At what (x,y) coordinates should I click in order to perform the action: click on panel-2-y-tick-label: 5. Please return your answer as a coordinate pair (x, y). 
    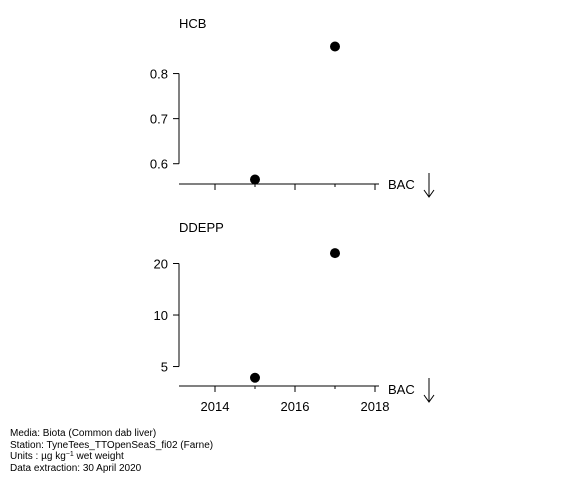
    Looking at the image, I should click on (164, 367).